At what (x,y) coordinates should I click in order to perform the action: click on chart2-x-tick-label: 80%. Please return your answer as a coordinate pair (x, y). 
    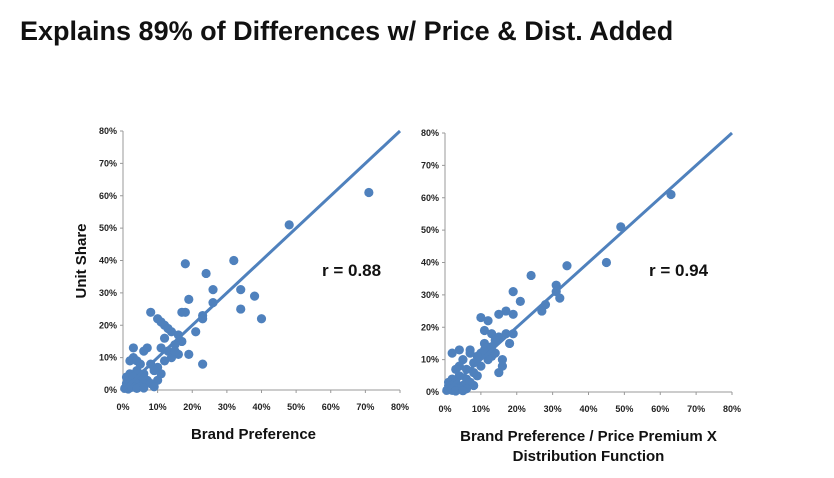
    Looking at the image, I should click on (732, 409).